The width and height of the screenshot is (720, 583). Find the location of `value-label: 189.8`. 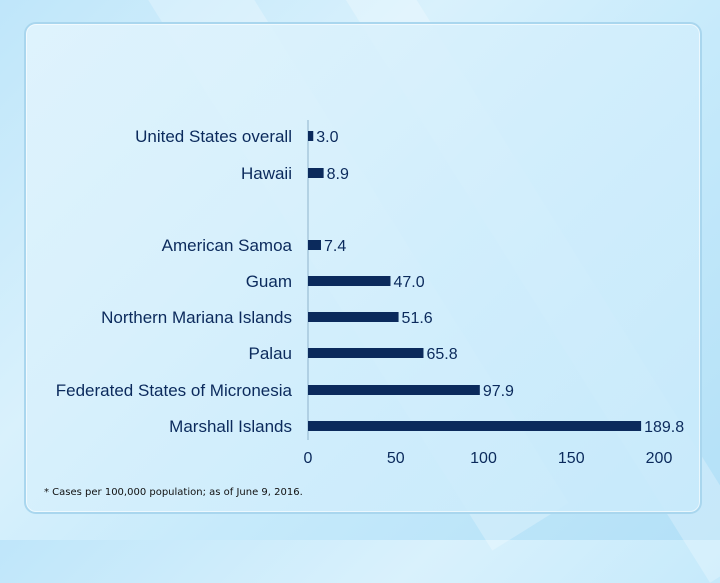

value-label: 189.8 is located at coordinates (664, 427).